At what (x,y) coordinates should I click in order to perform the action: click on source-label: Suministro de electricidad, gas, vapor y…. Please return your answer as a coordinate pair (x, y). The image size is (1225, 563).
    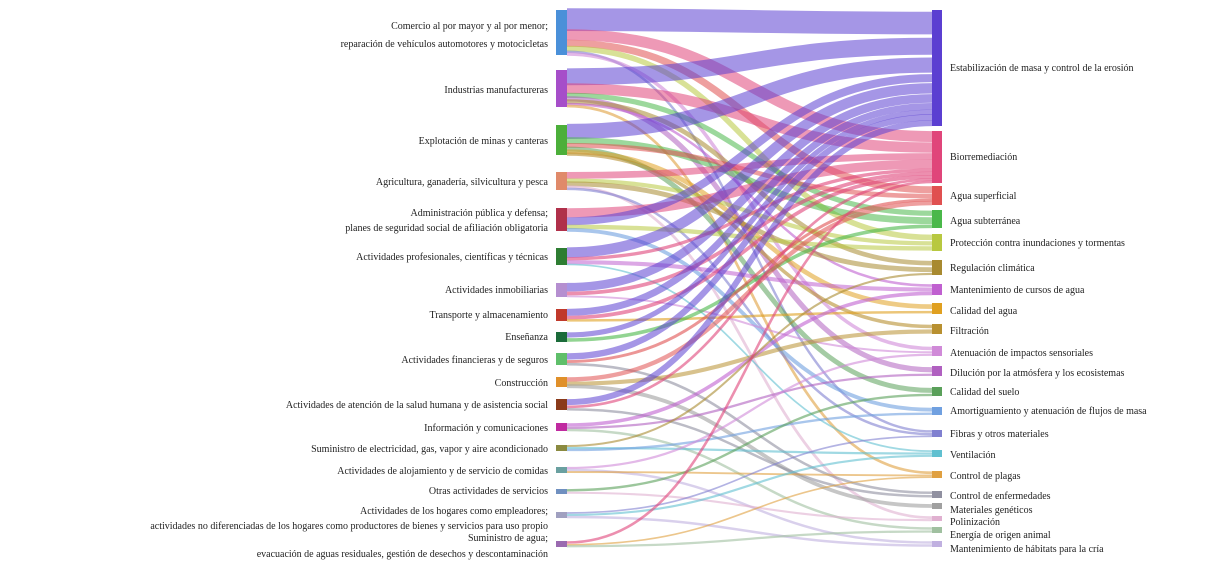
    Looking at the image, I should click on (429, 449).